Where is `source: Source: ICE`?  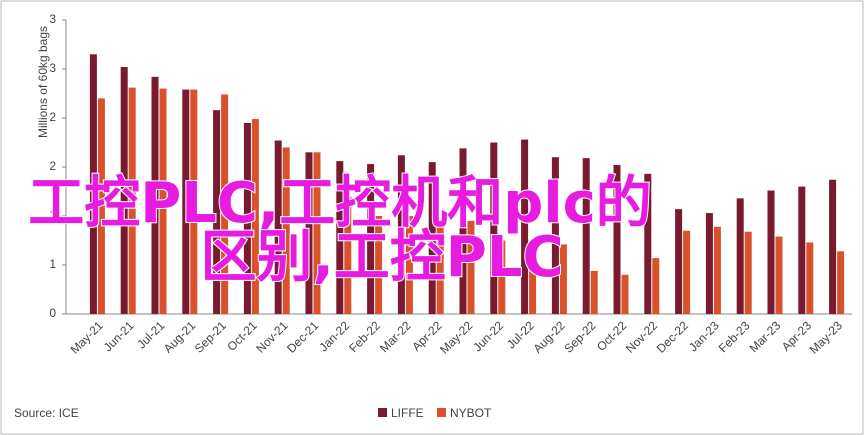
source: Source: ICE is located at coordinates (46, 413).